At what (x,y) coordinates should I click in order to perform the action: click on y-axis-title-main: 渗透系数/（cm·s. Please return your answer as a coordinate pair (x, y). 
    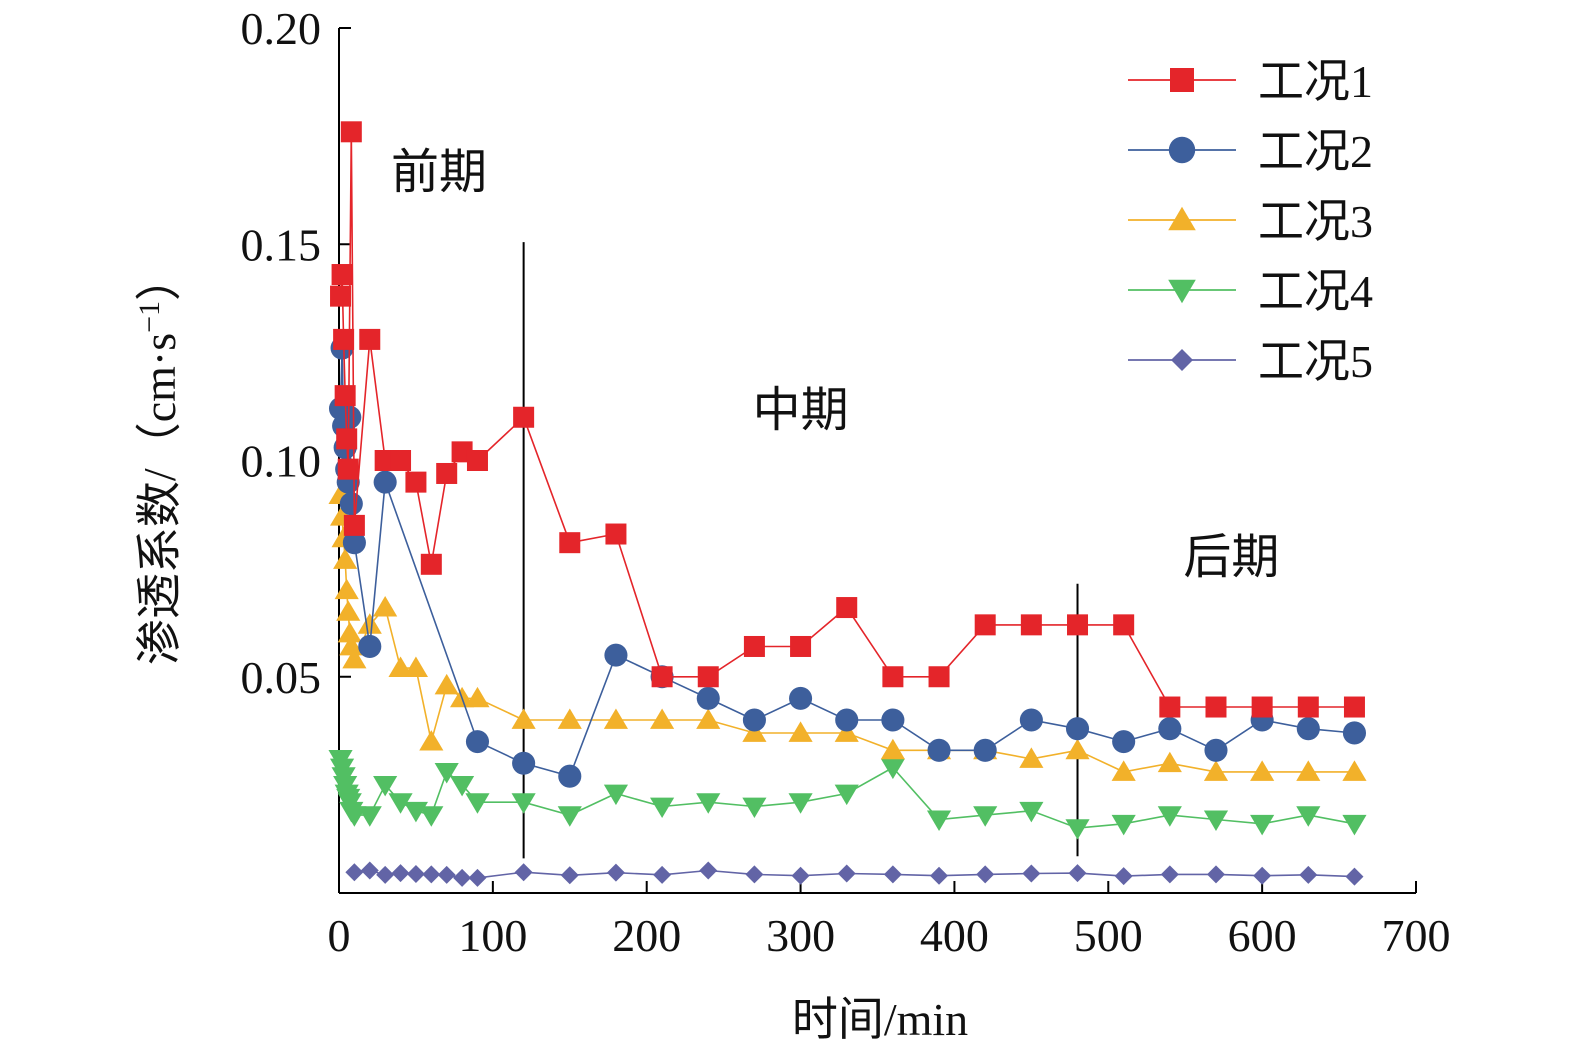
    Looking at the image, I should click on (159, 499).